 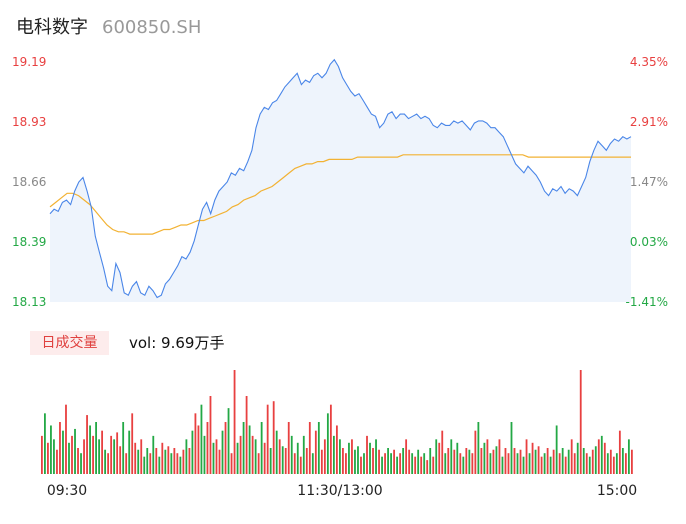 I want to click on daily-volume-tab: 日成交量, so click(x=69, y=343).